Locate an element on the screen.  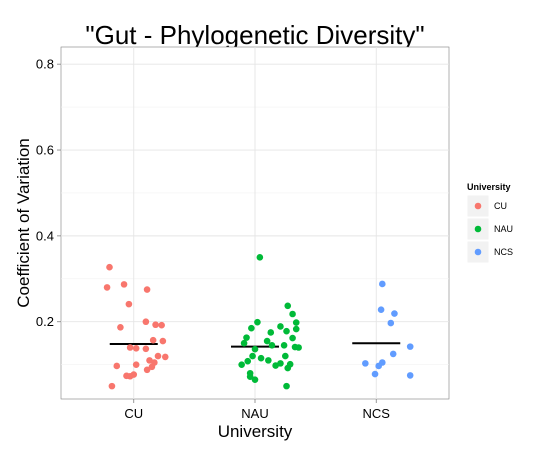
legend-label: NAU is located at coordinates (503, 229).